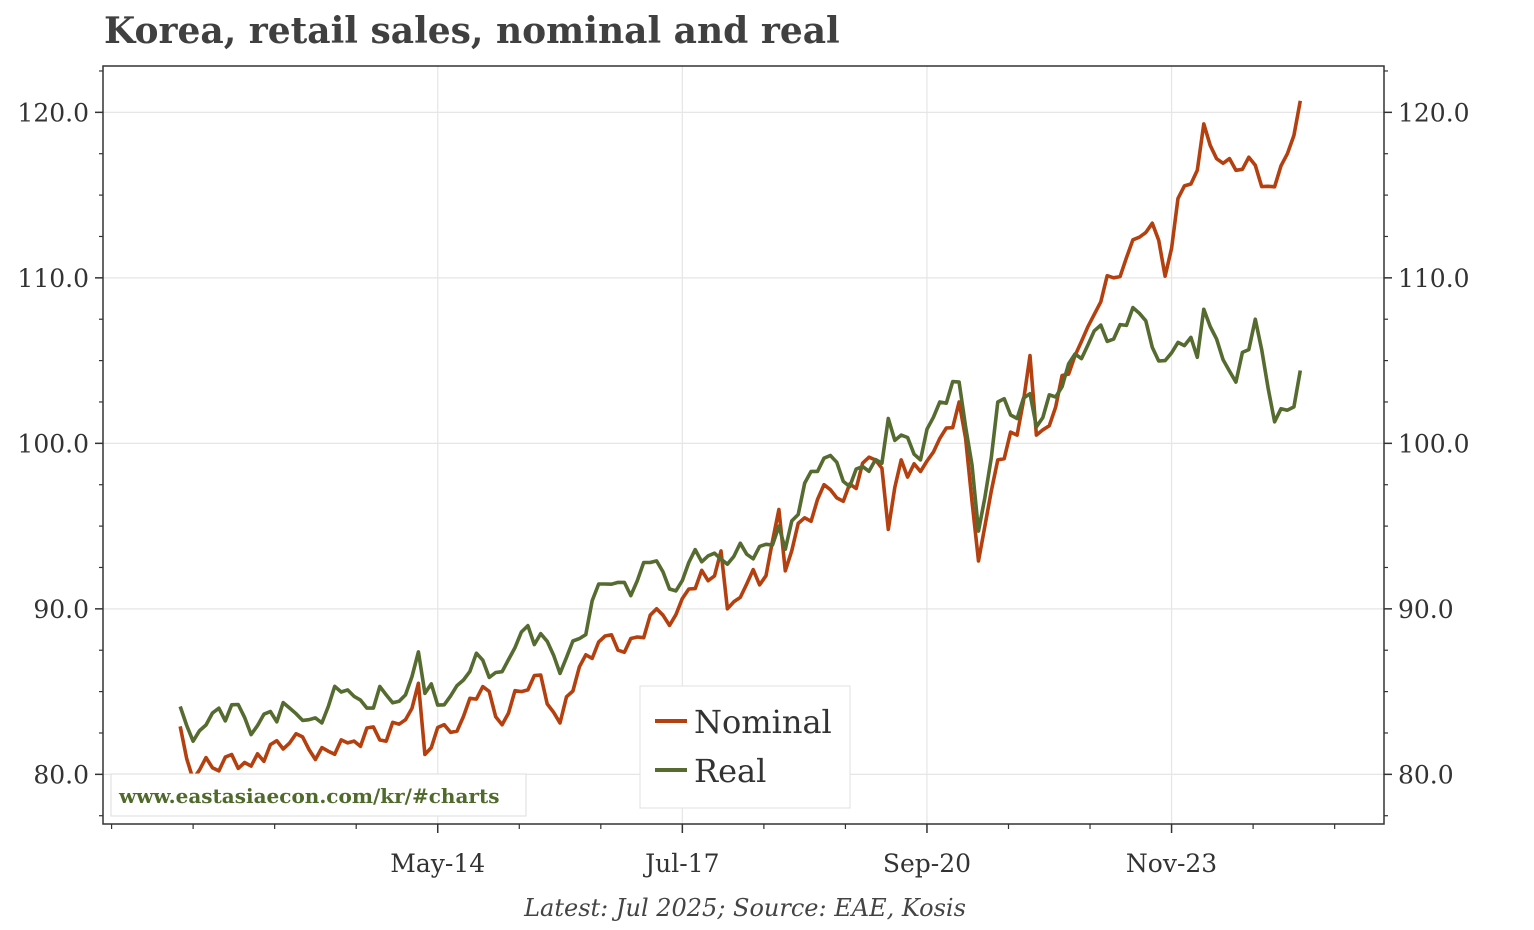 The width and height of the screenshot is (1534, 930). I want to click on y-tick-label-left: 120.0, so click(53, 112).